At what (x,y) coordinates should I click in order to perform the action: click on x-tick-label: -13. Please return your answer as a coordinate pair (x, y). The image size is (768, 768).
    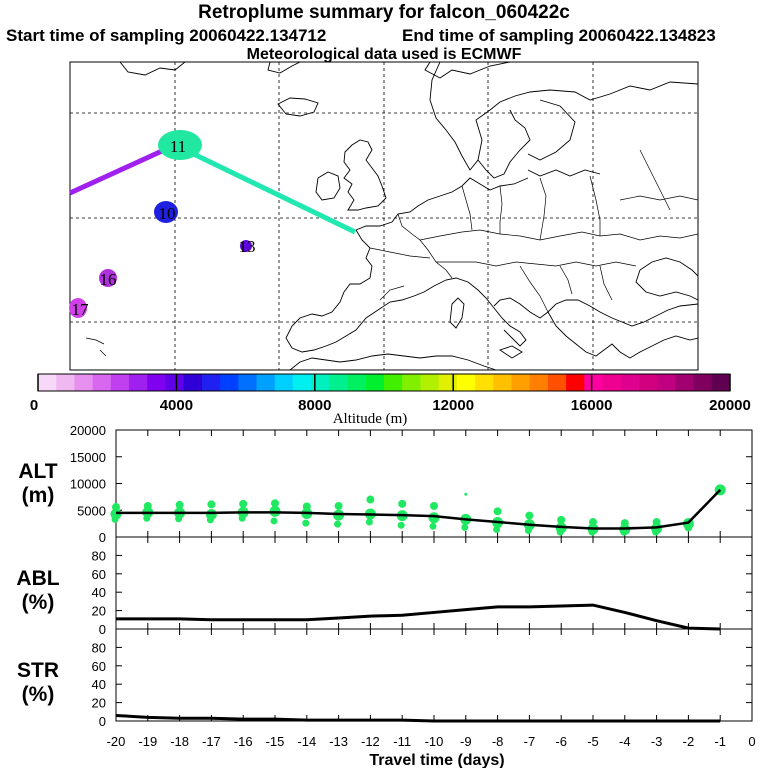
    Looking at the image, I should click on (338, 741).